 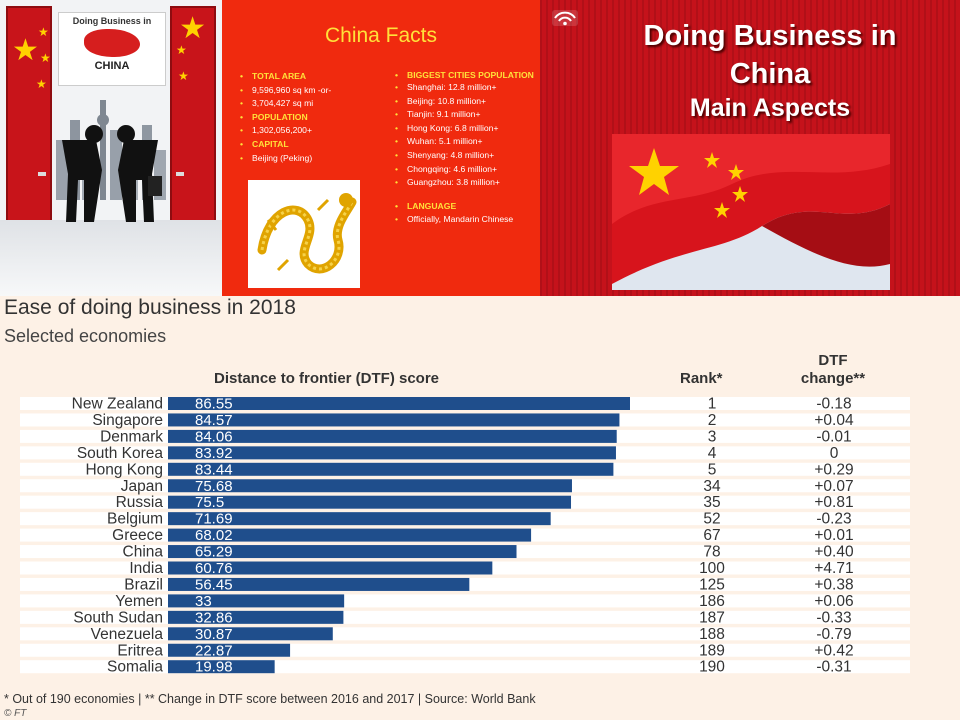 What do you see at coordinates (711, 535) in the screenshot?
I see `rank-value: 67` at bounding box center [711, 535].